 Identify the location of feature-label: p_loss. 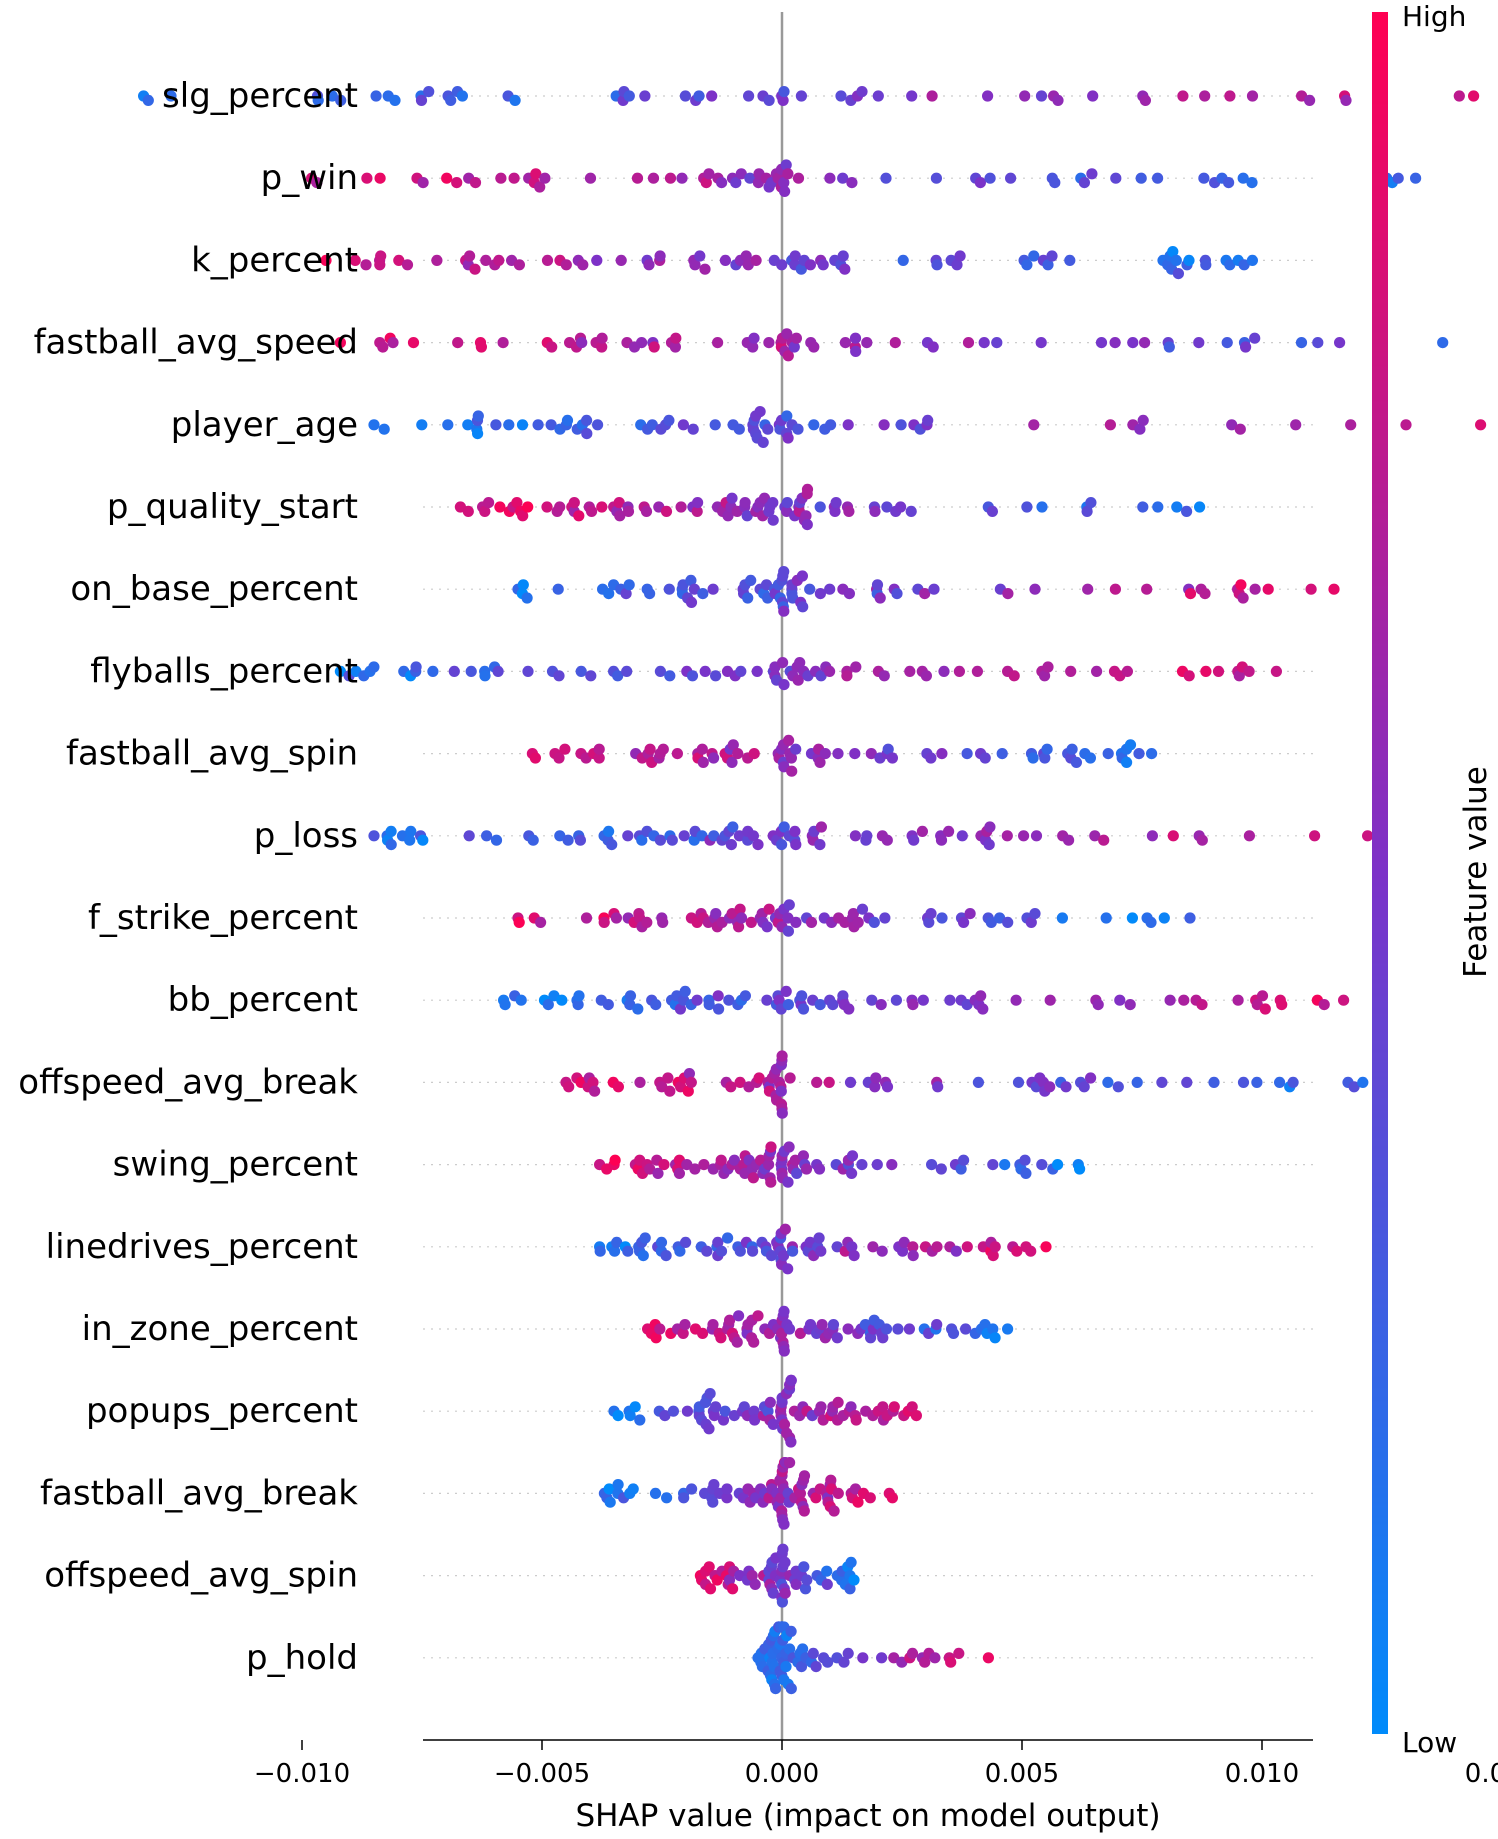
(306, 836).